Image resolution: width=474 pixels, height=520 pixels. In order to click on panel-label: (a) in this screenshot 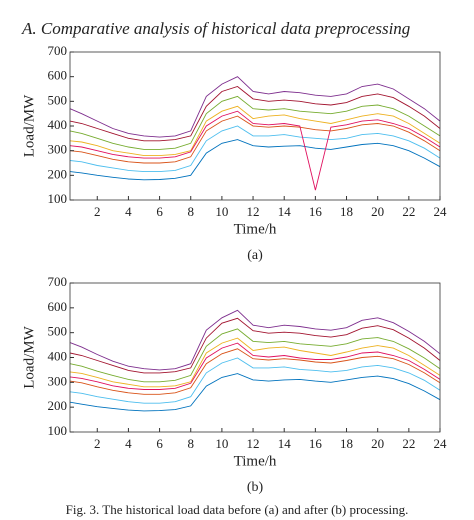, I will do `click(255, 255)`.